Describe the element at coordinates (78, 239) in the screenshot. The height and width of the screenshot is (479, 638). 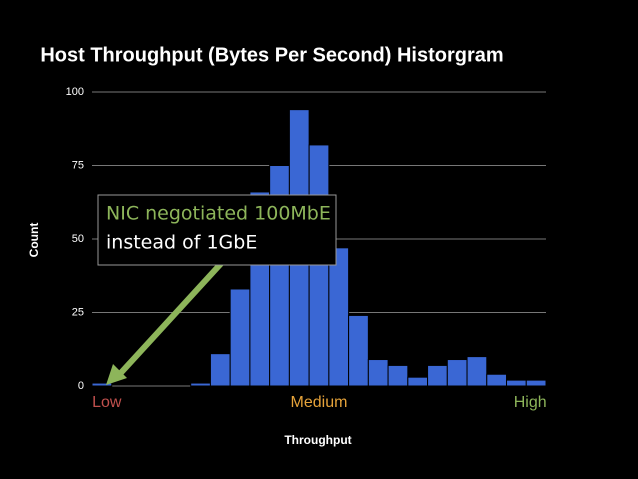
I see `y-tick-label: 50` at that location.